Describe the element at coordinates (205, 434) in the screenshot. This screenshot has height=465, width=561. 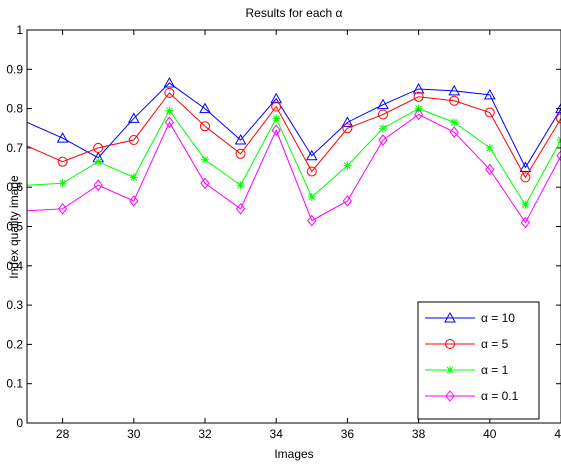
I see `x-tick-label: 32` at that location.